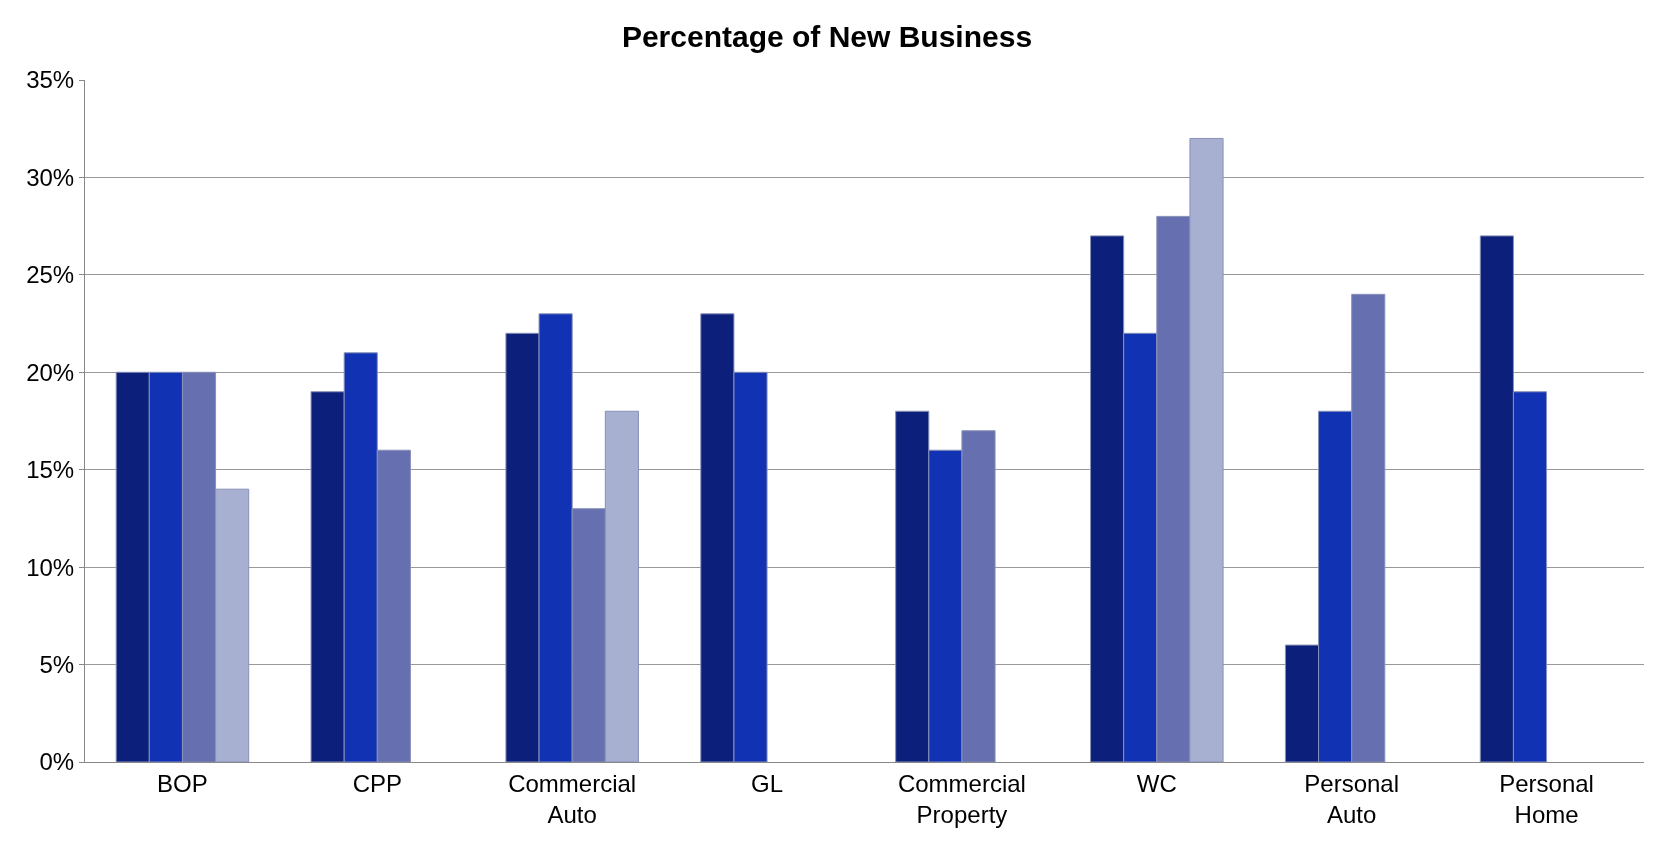 This screenshot has height=857, width=1654. What do you see at coordinates (50, 372) in the screenshot?
I see `y-tick-label: 20%` at bounding box center [50, 372].